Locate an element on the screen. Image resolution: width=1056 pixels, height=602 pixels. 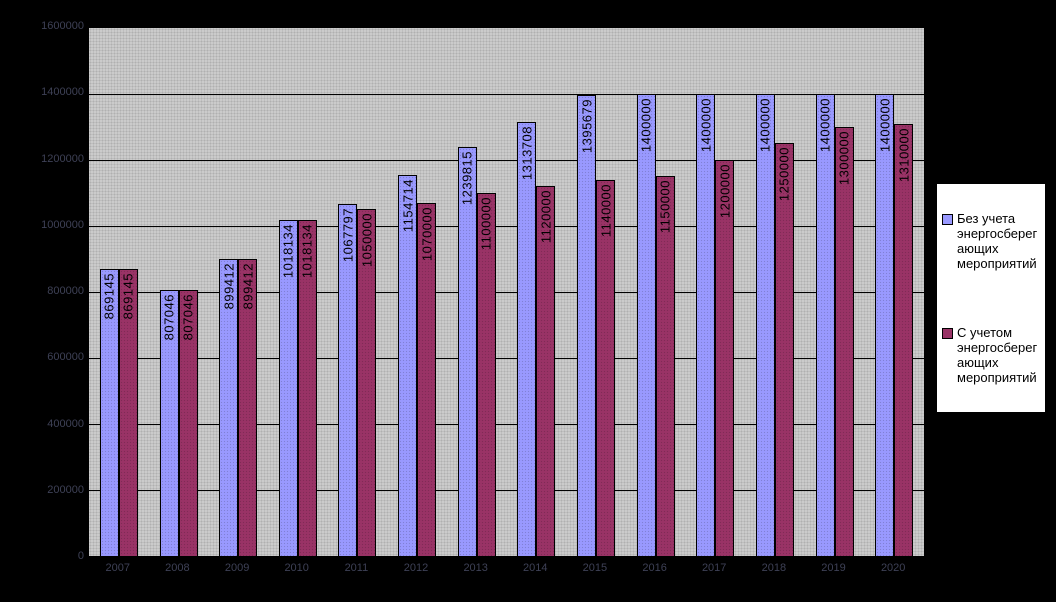
bar-data-label: 1050000 is located at coordinates (367, 240).